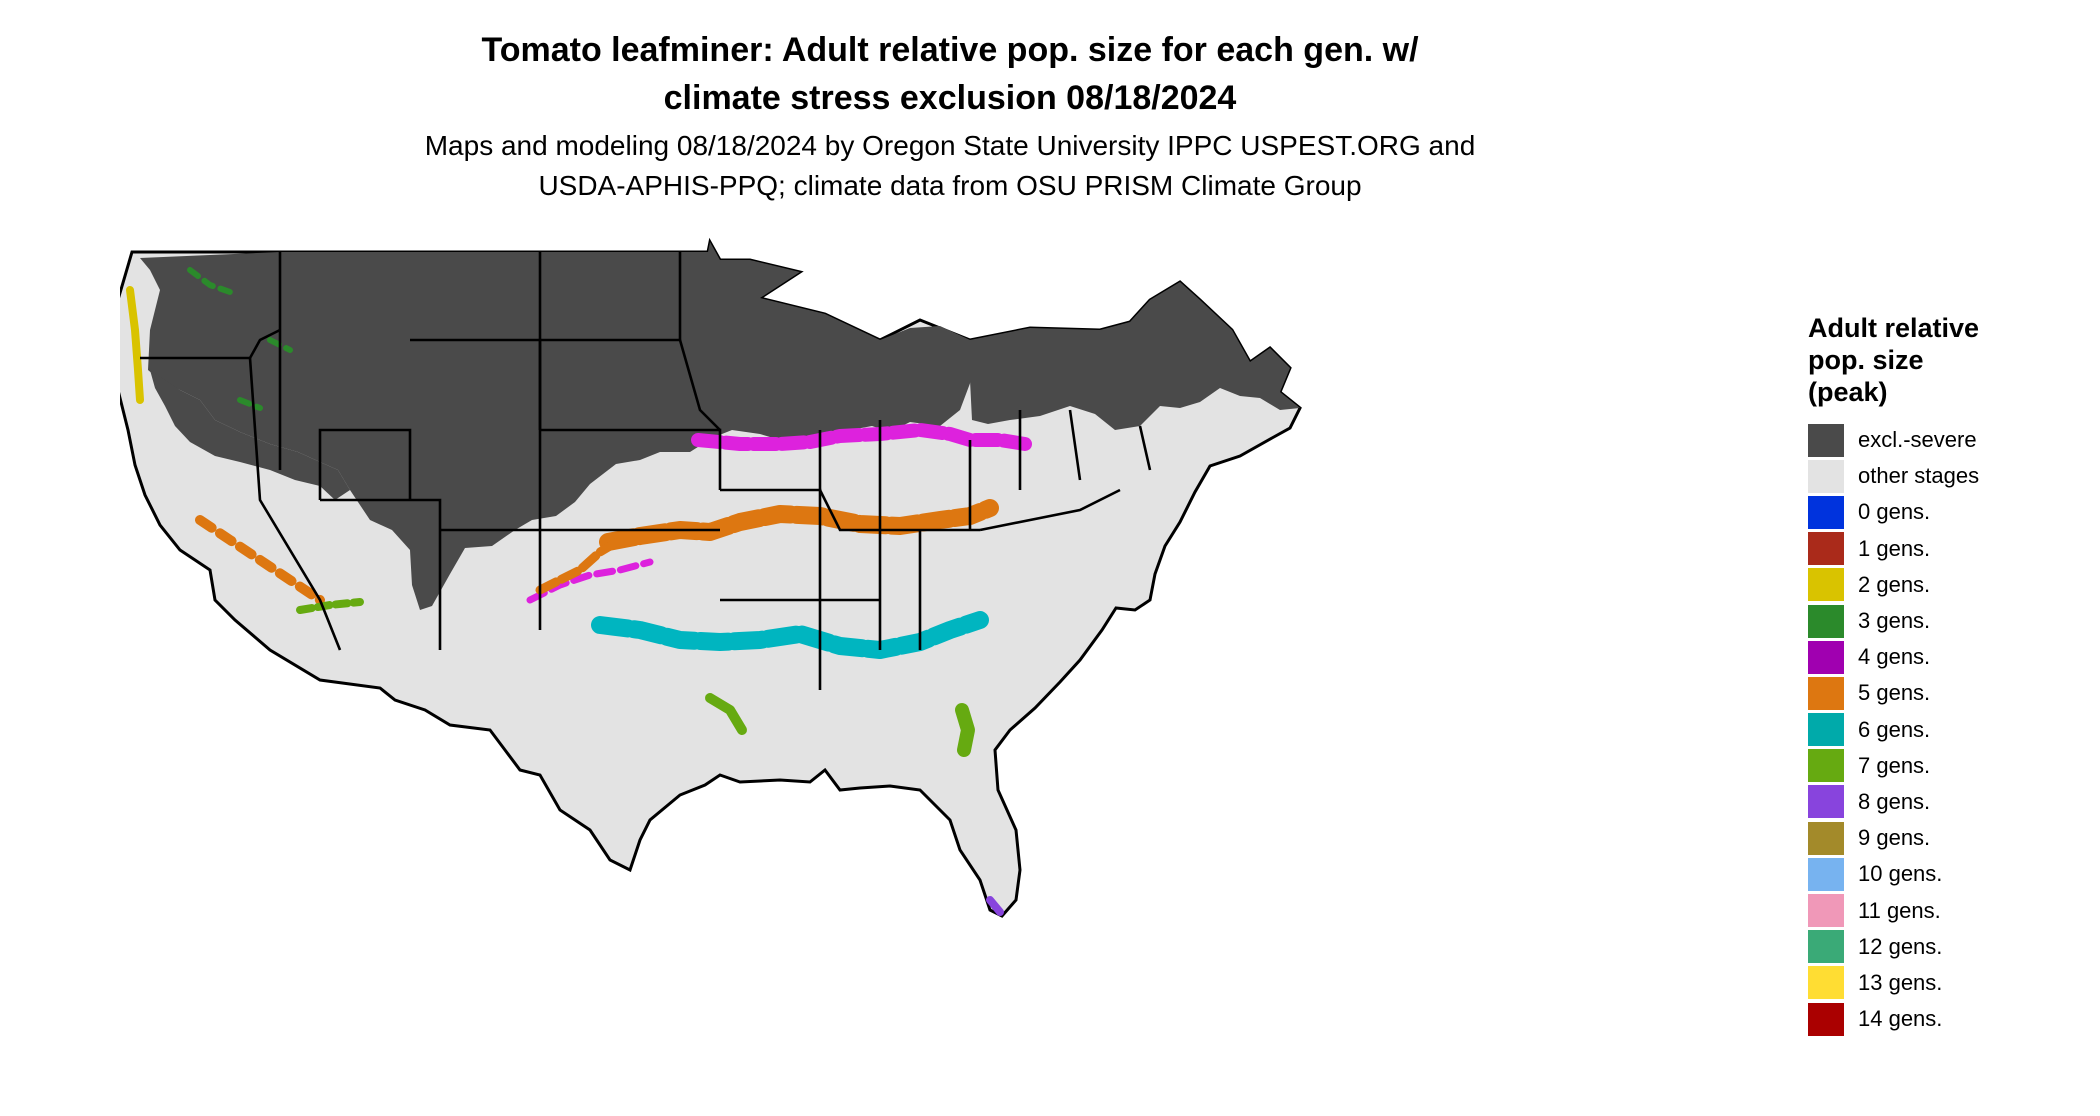 The height and width of the screenshot is (1116, 2100). Describe the element at coordinates (1135, 356) in the screenshot. I see `excluded-region-northeast` at that location.